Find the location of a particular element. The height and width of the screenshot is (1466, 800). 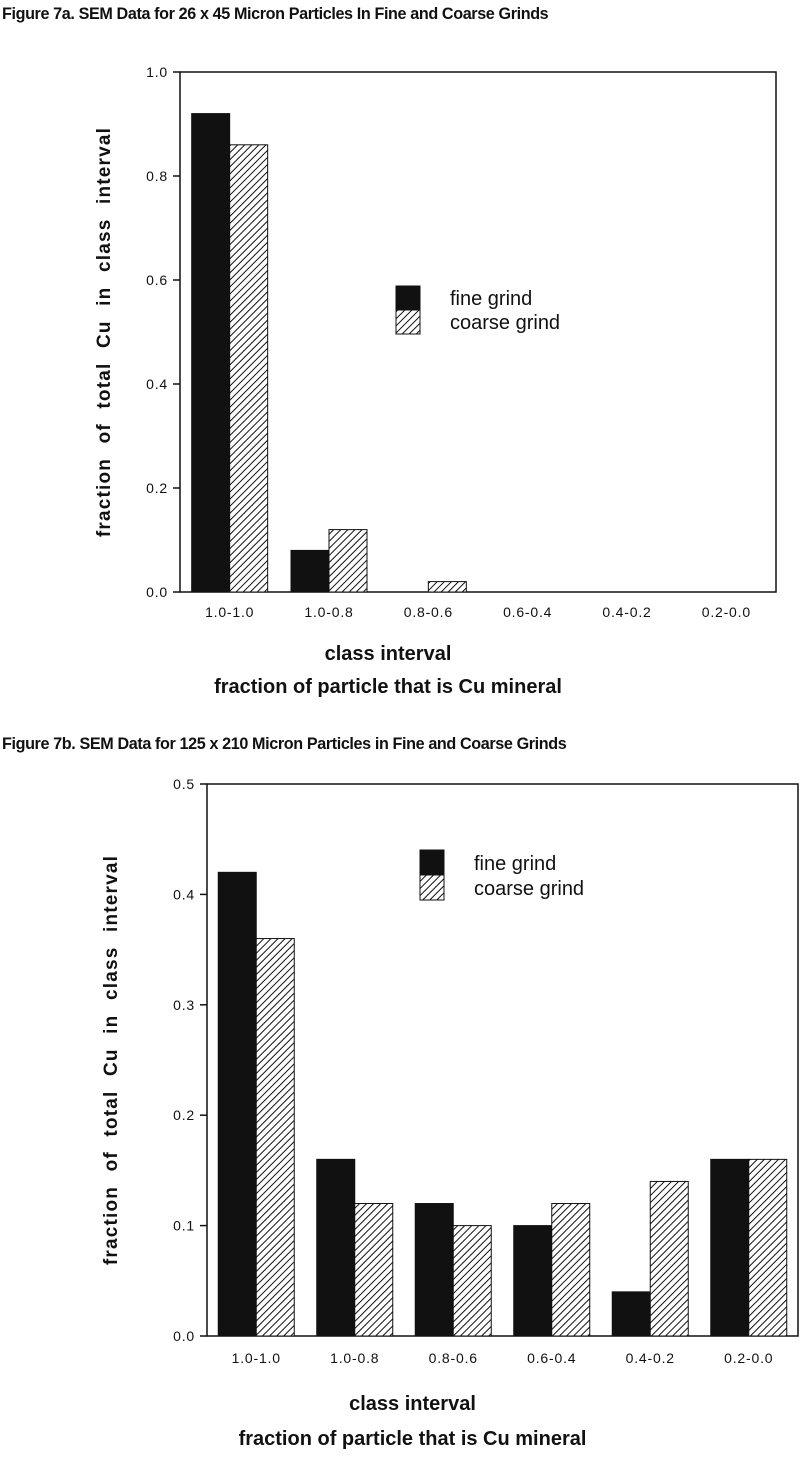

y-tick-label: 0.8 is located at coordinates (157, 176).